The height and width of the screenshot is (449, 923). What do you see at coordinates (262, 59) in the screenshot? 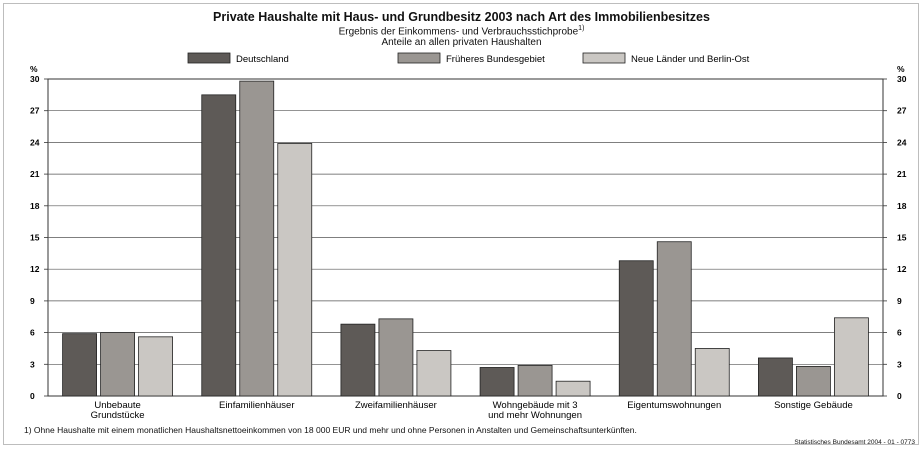
I see `legend-label: Deutschland` at bounding box center [262, 59].